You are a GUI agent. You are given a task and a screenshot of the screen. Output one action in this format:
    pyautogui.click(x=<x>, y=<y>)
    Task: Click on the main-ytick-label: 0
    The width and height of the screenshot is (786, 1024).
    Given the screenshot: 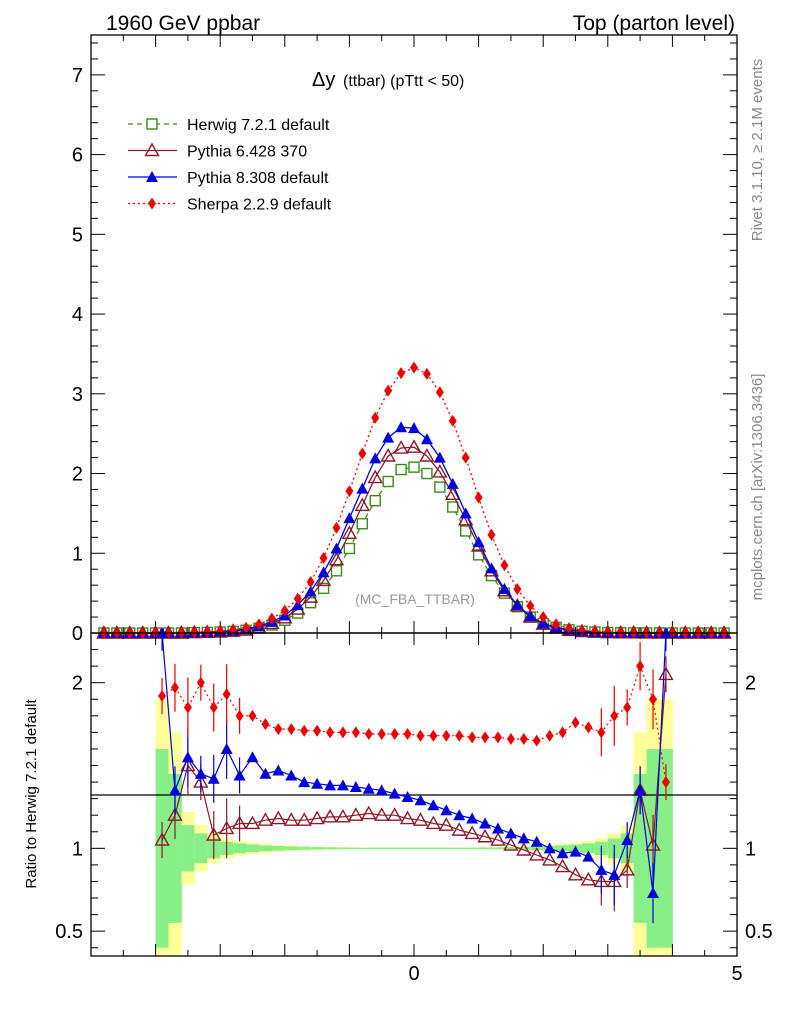 What is the action you would take?
    pyautogui.click(x=77, y=634)
    